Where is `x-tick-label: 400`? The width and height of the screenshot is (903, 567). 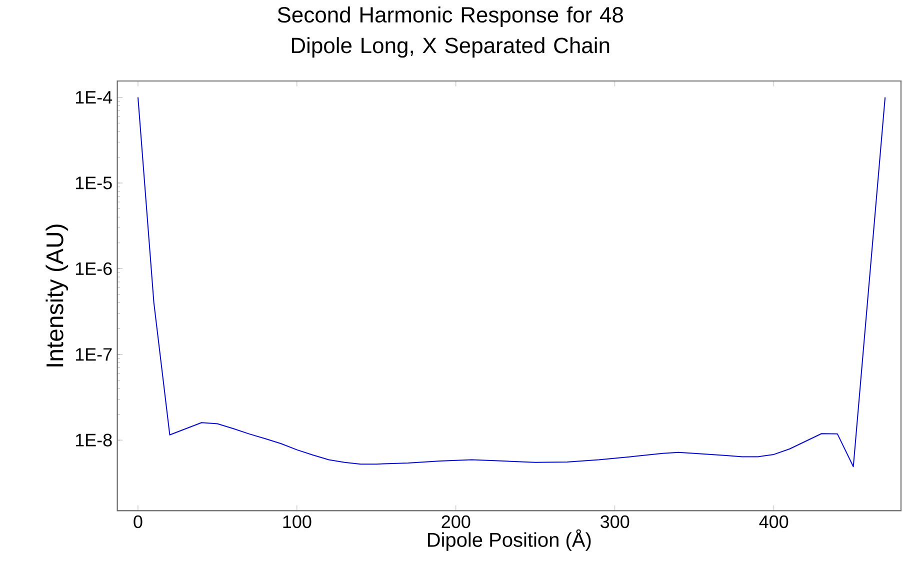
x-tick-label: 400 is located at coordinates (773, 521).